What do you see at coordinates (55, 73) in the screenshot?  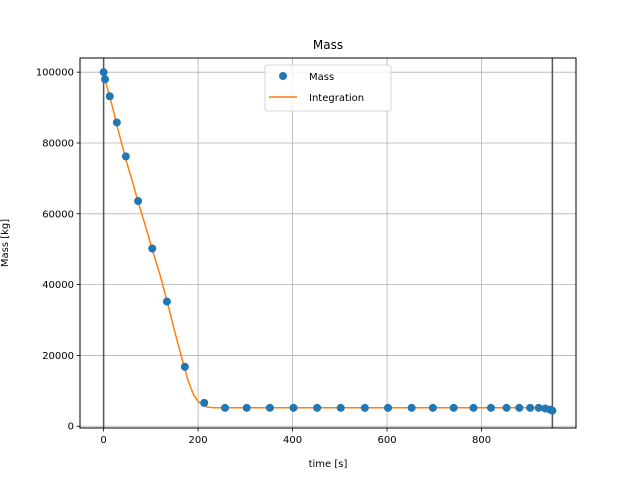 I see `y-tick-label: 100000` at bounding box center [55, 73].